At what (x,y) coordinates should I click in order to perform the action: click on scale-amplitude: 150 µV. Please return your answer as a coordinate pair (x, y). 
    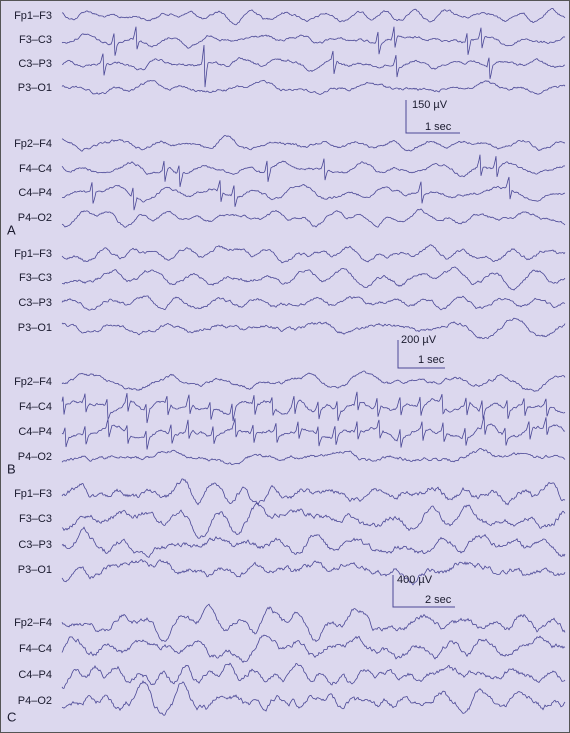
    Looking at the image, I should click on (430, 105).